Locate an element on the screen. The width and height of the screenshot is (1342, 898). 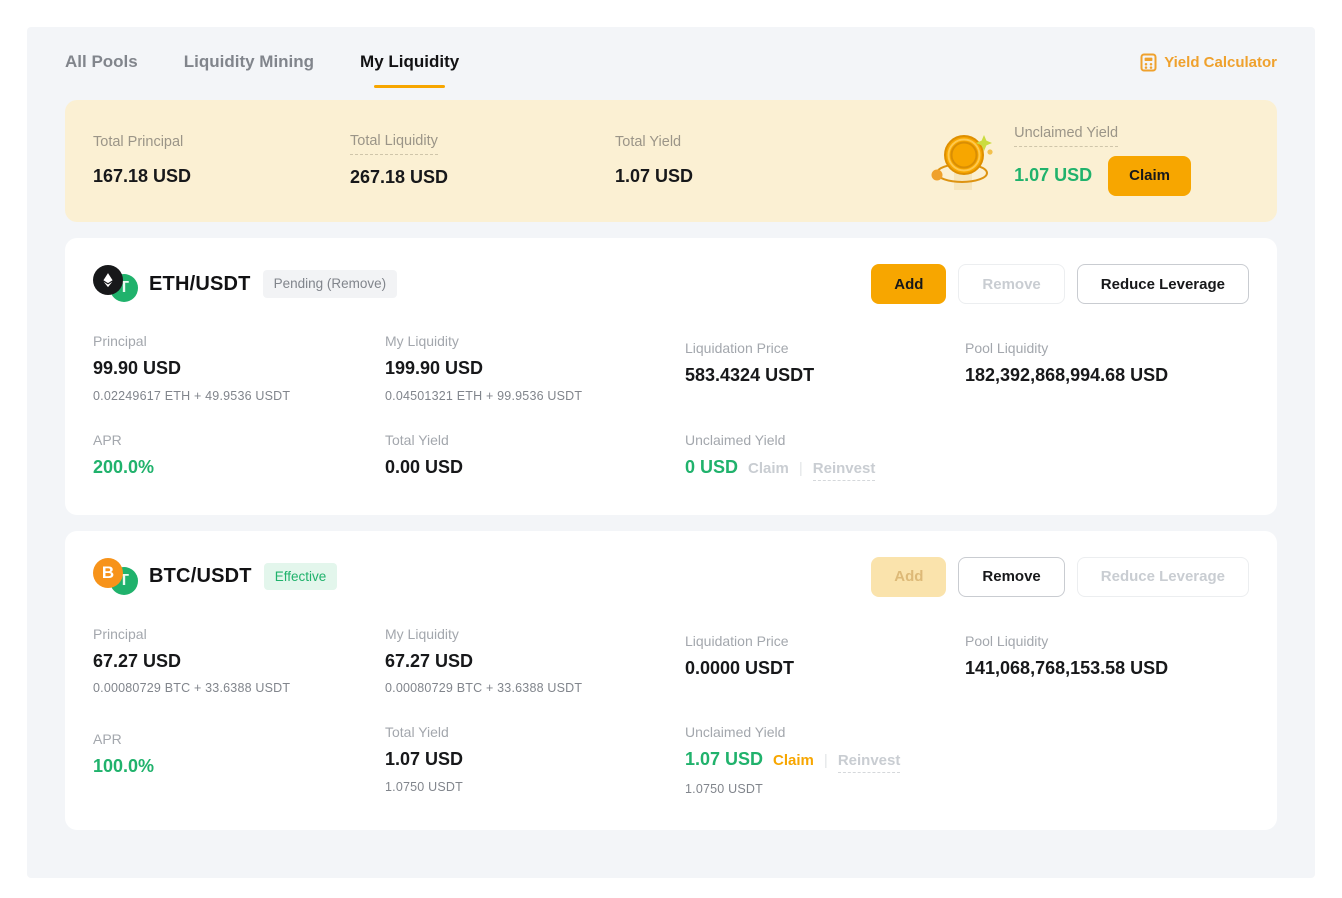
total-principal-label: Total Principal is located at coordinates (138, 141).